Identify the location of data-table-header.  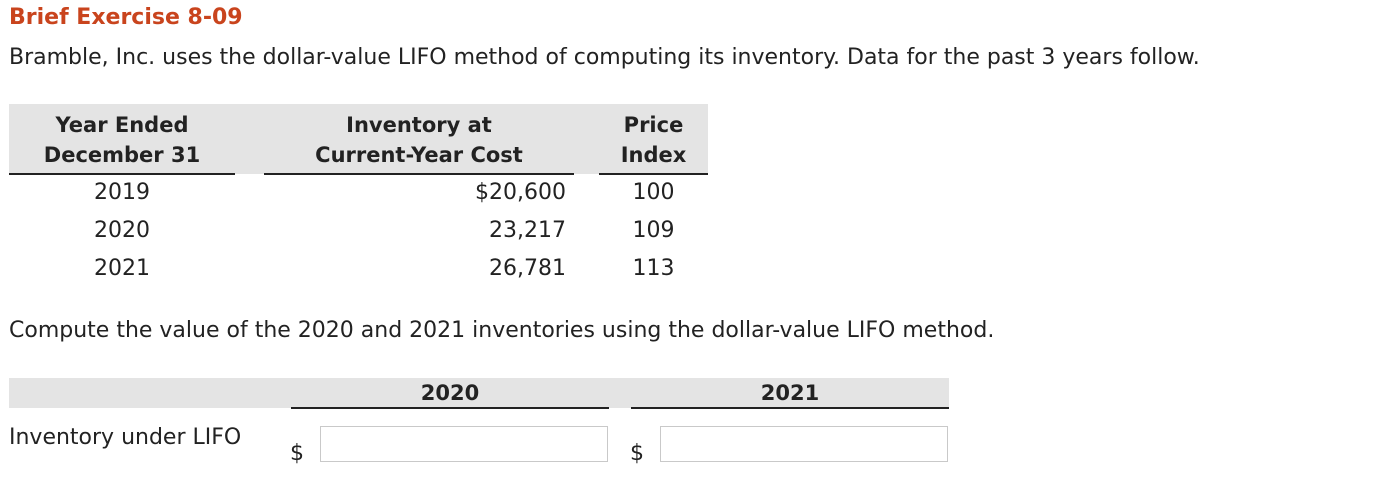
(358, 139).